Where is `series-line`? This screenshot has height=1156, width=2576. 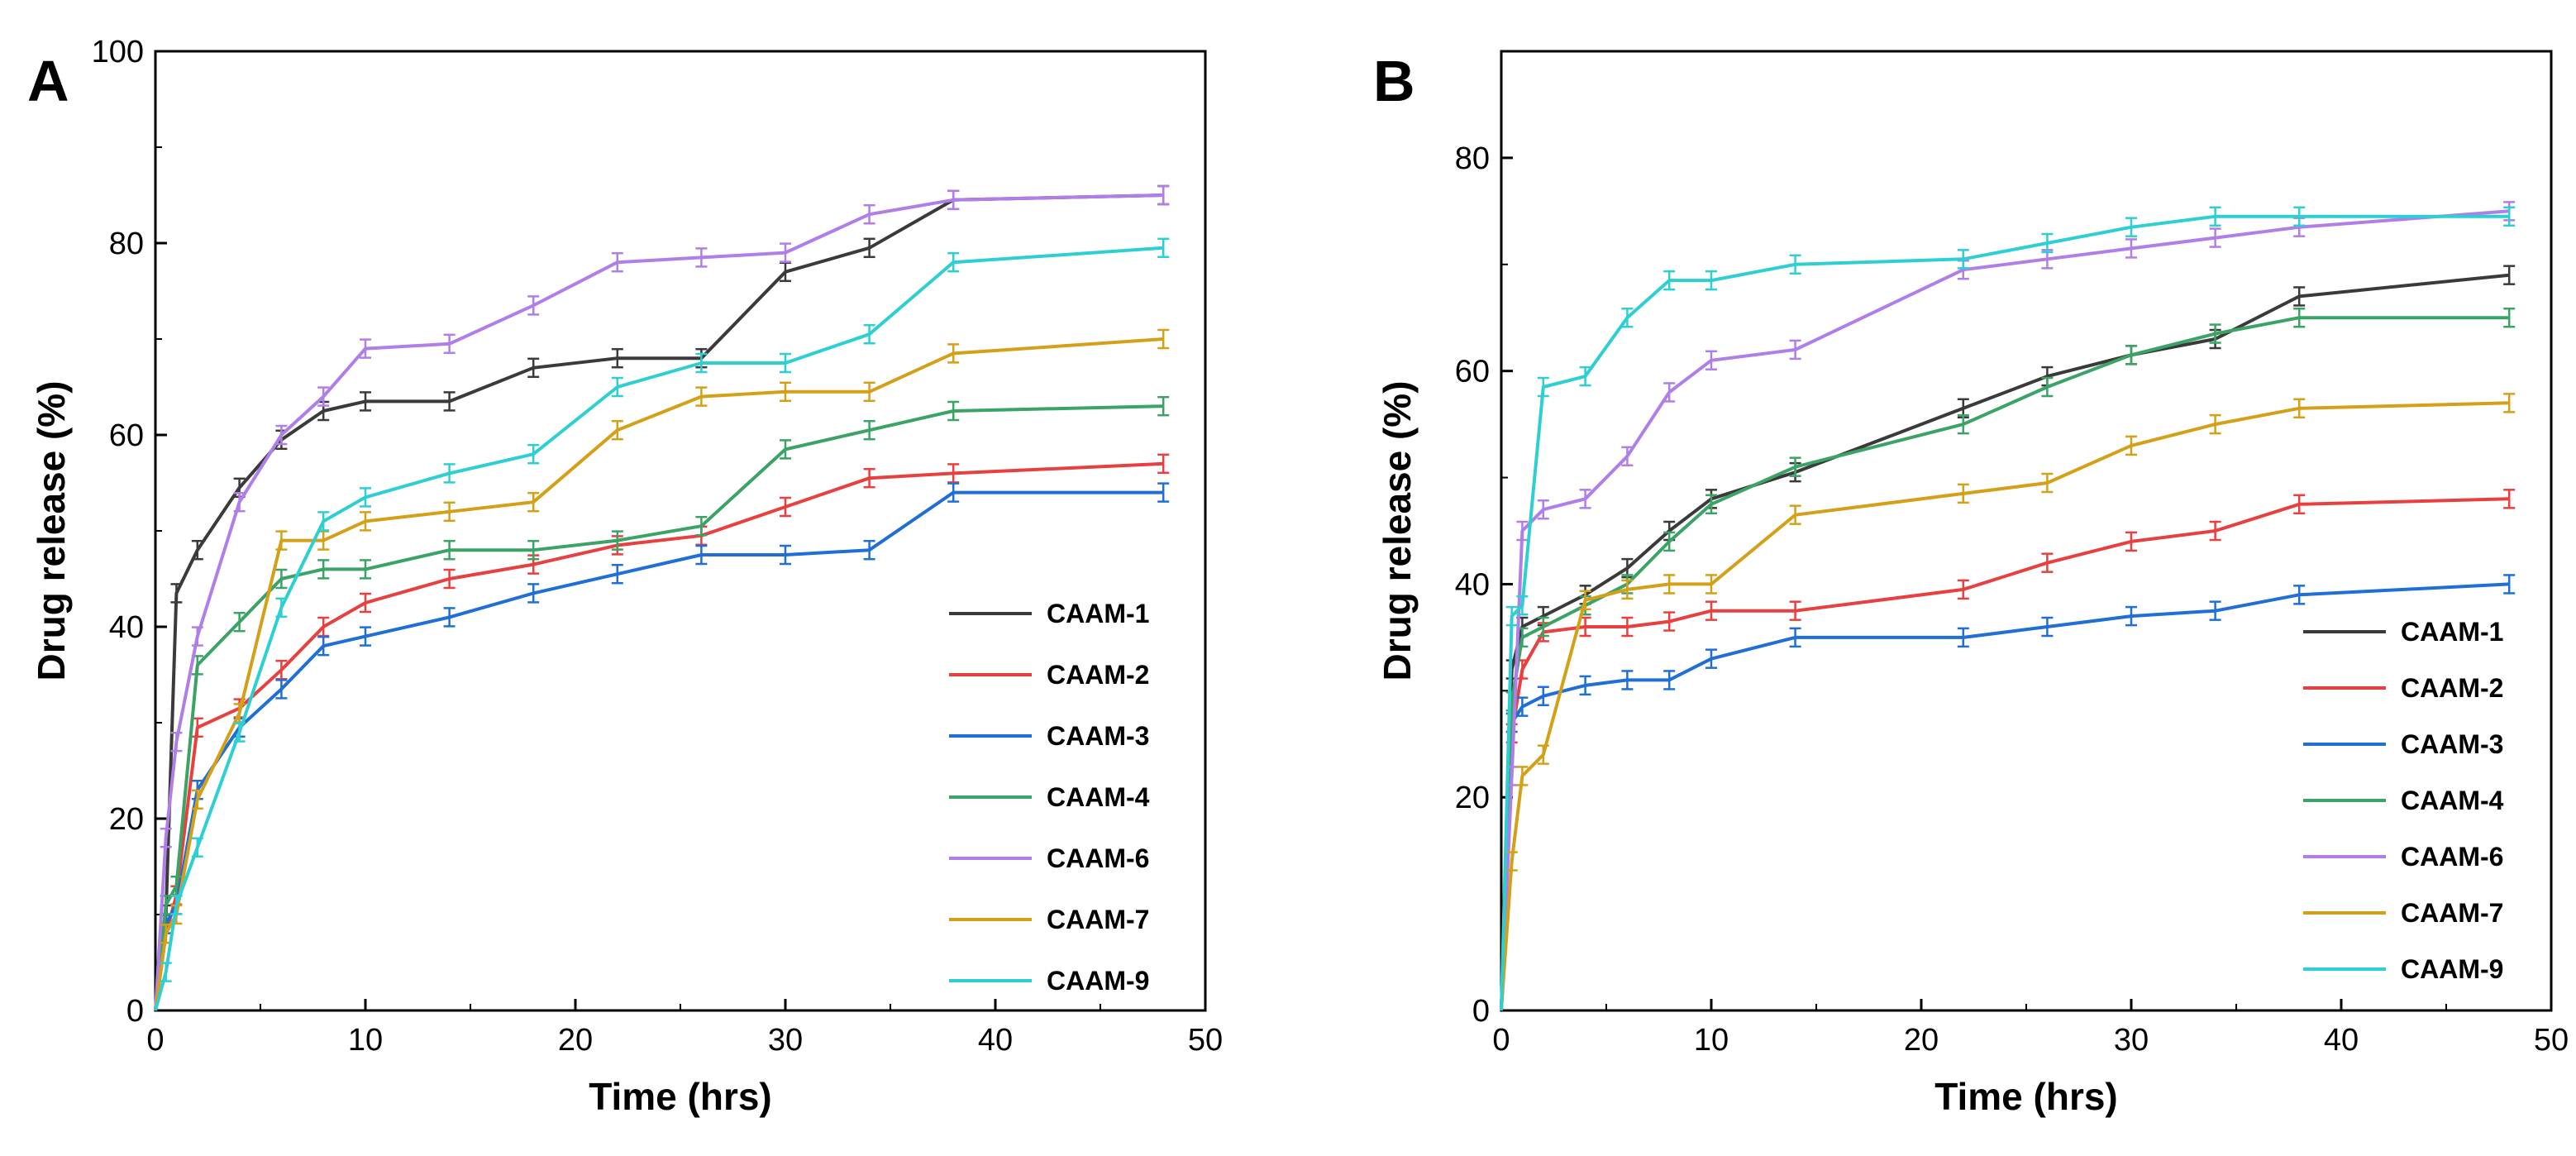
series-line is located at coordinates (2005, 796).